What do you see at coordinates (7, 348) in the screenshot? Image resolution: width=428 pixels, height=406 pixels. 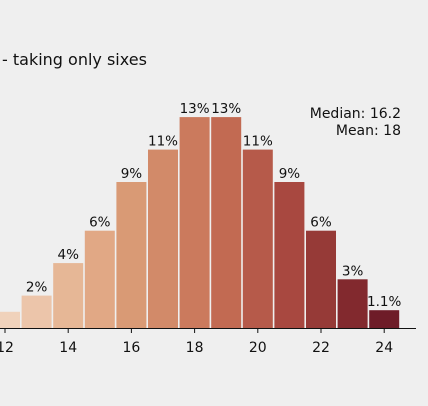 I see `x-tick-label-12: 12` at bounding box center [7, 348].